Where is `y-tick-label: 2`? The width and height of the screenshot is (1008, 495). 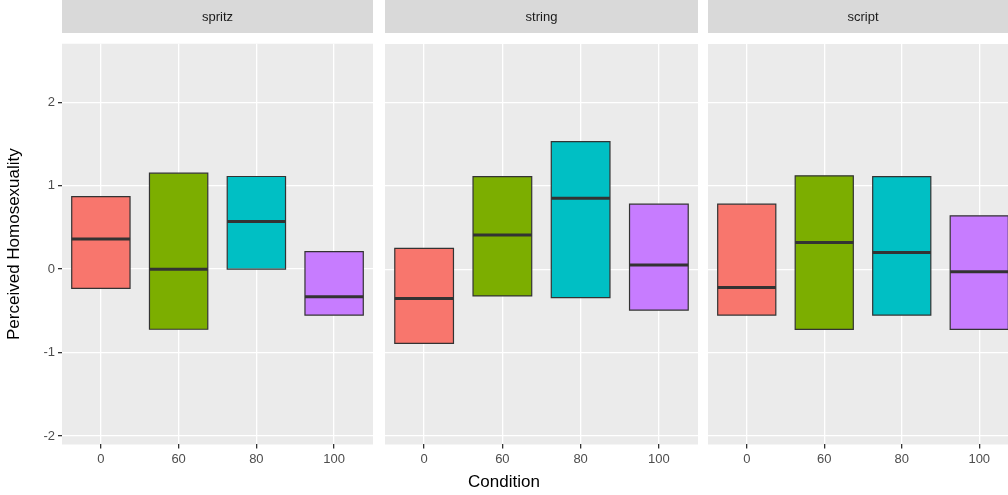
y-tick-label: 2 is located at coordinates (51, 101).